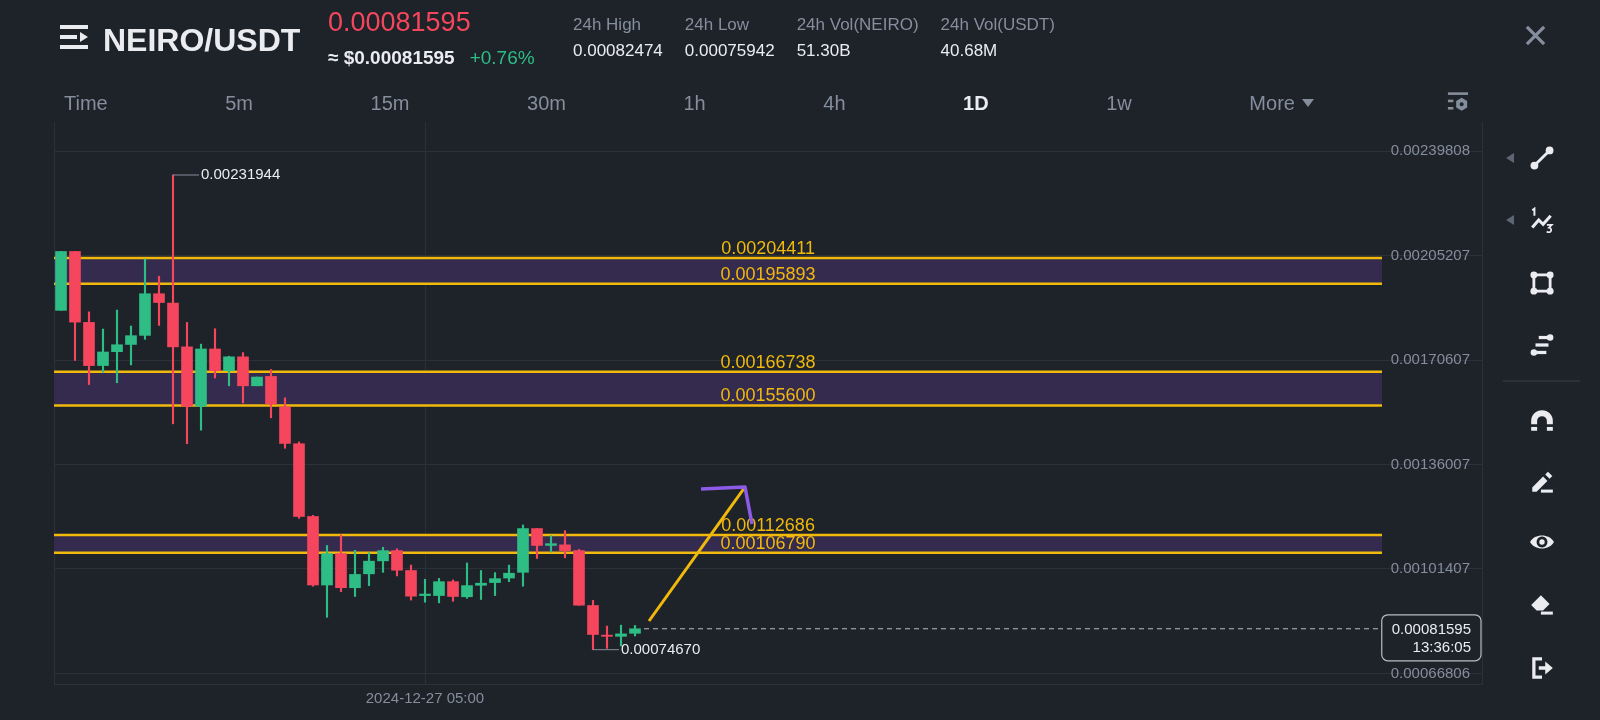 The width and height of the screenshot is (1600, 720). Describe the element at coordinates (661, 648) in the screenshot. I see `annotation: 0.00074670` at that location.